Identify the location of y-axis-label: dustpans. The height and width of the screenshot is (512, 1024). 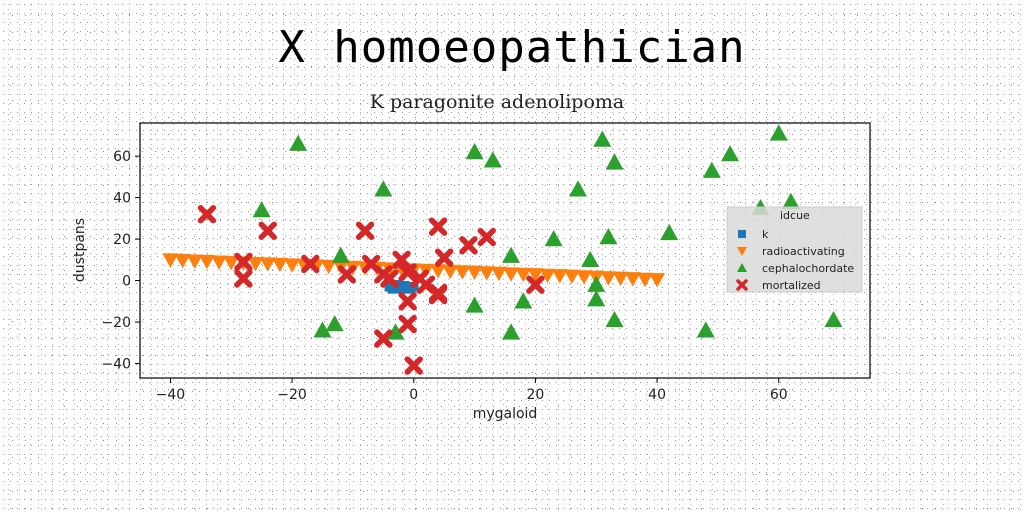
(80, 250).